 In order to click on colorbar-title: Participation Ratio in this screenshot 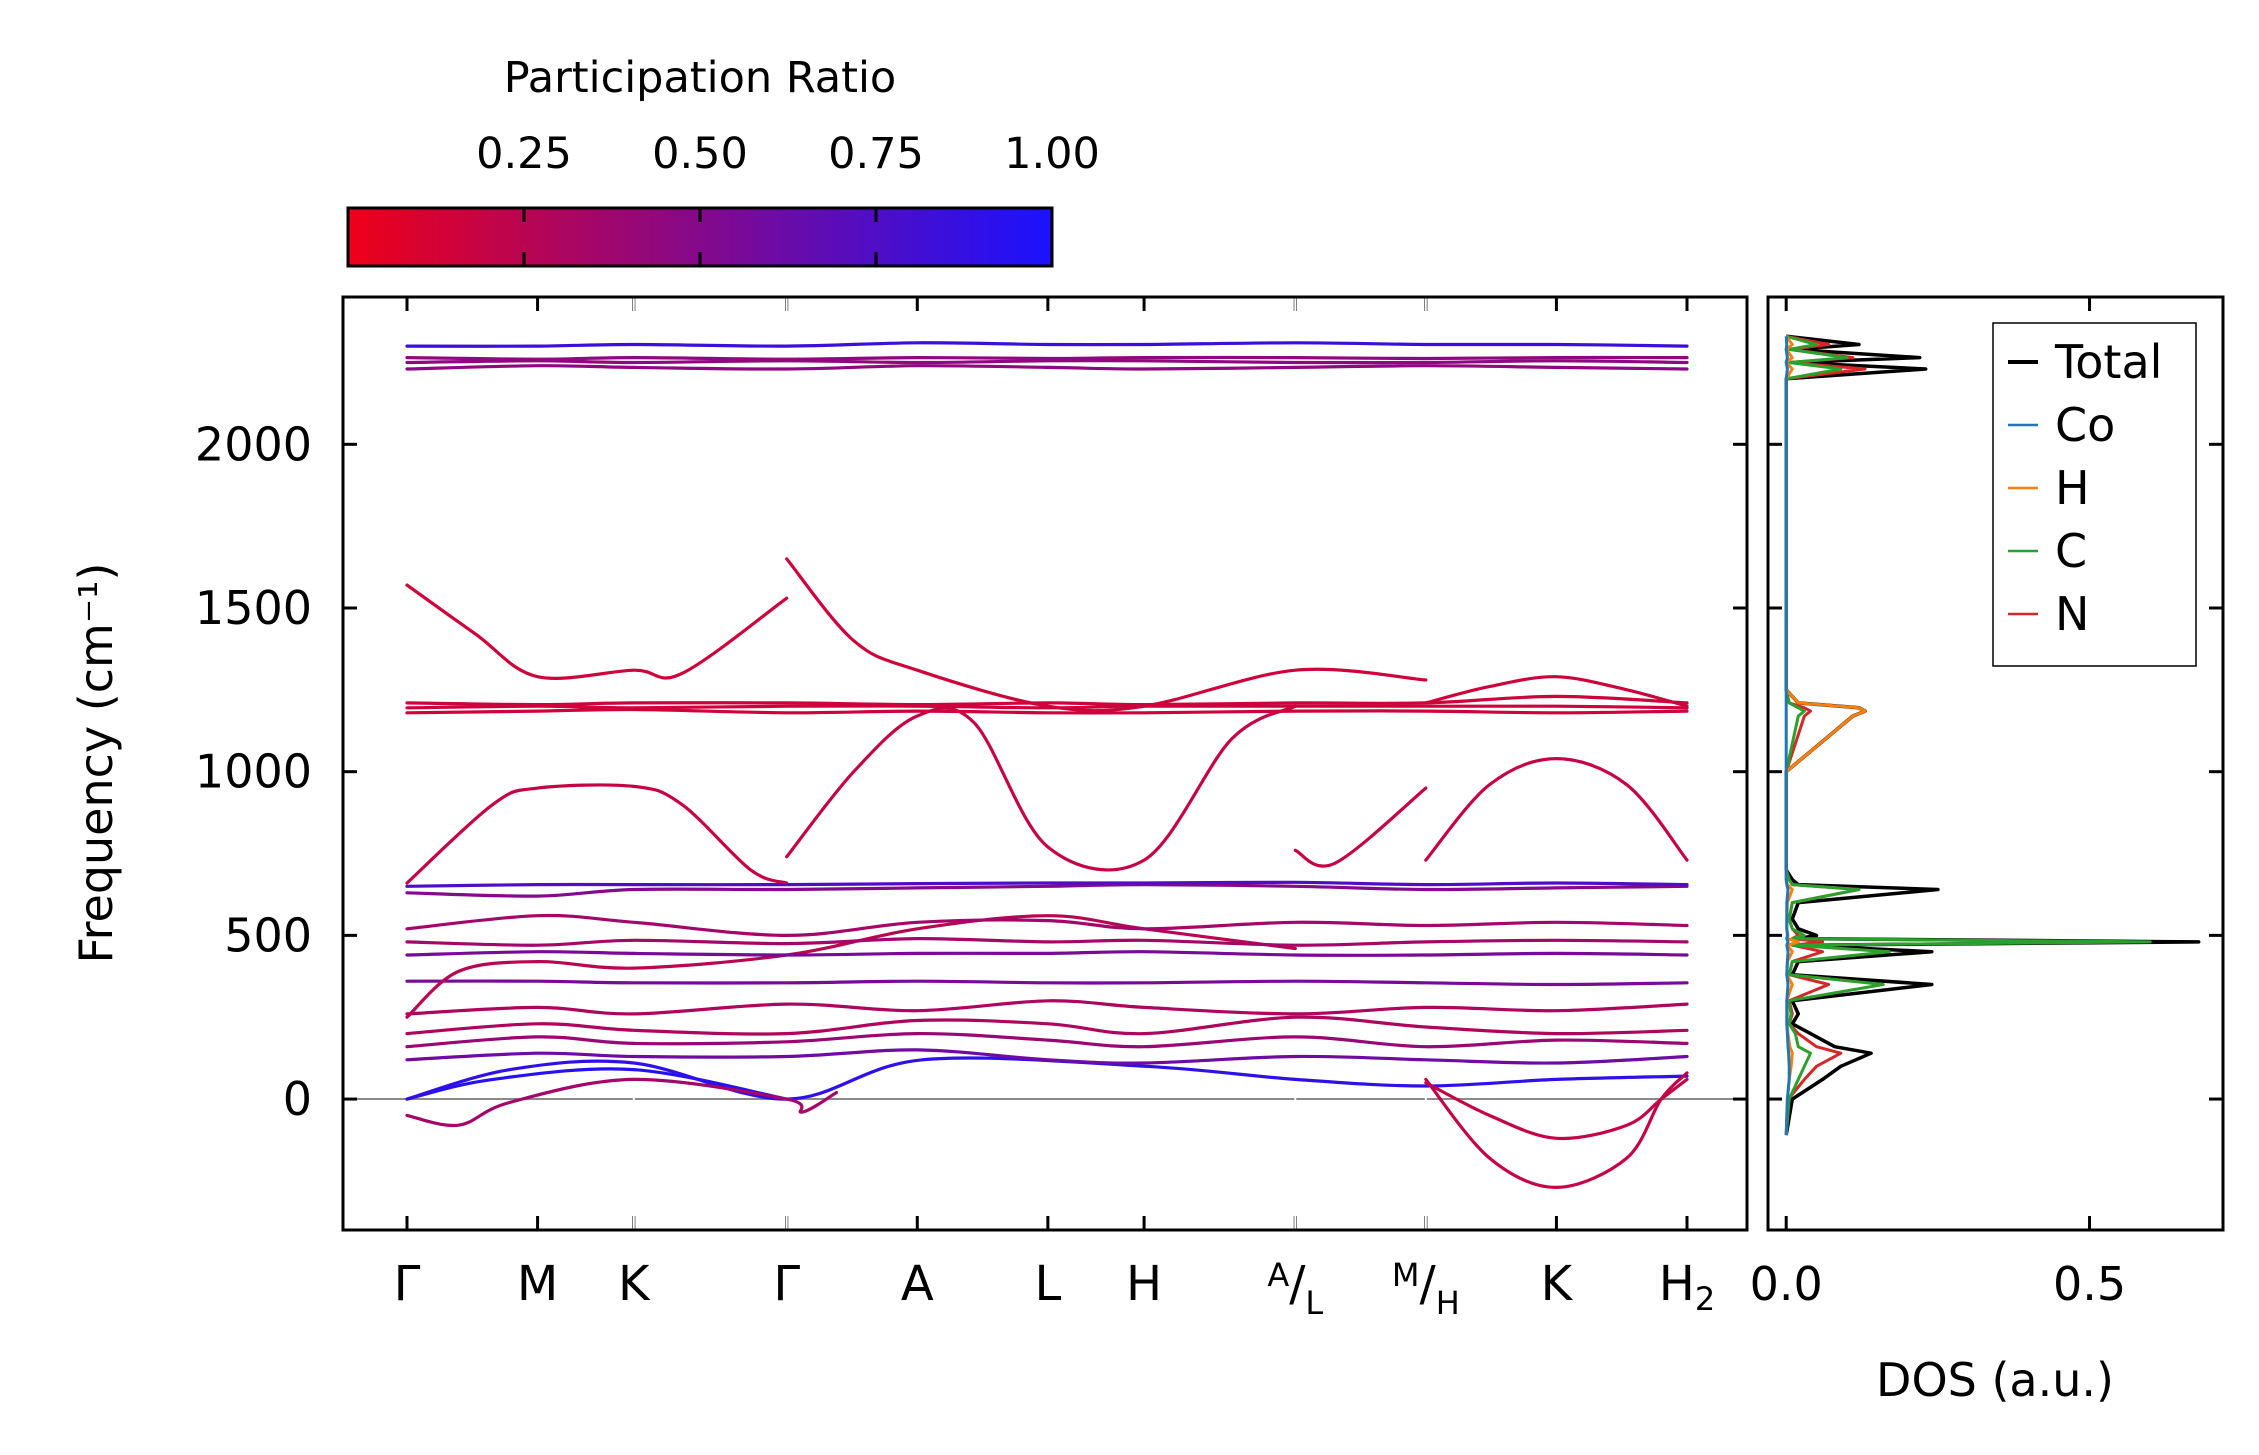, I will do `click(700, 78)`.